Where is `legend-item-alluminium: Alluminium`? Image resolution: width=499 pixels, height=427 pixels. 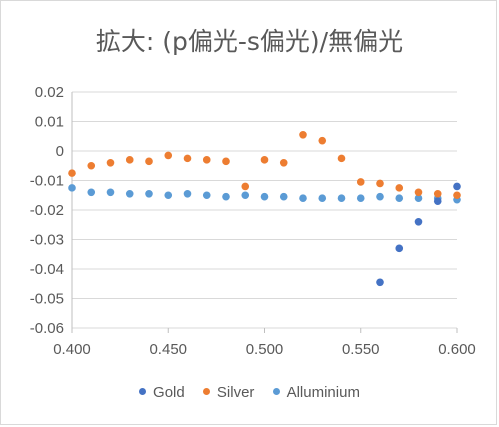 legend-item-alluminium: Alluminium is located at coordinates (316, 392).